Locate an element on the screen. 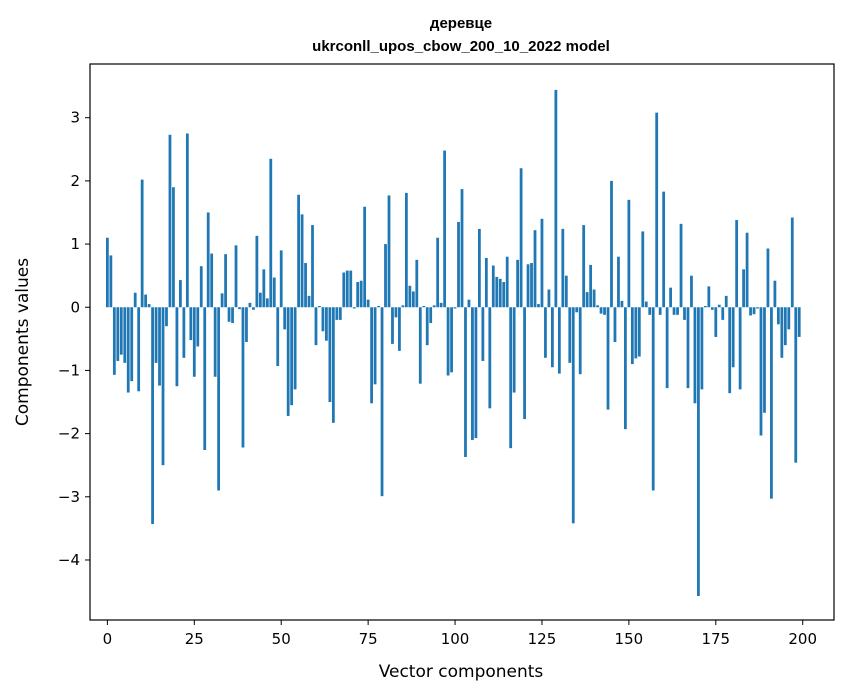 This screenshot has height=696, width=847. y-tick-label: −3 is located at coordinates (69, 497).